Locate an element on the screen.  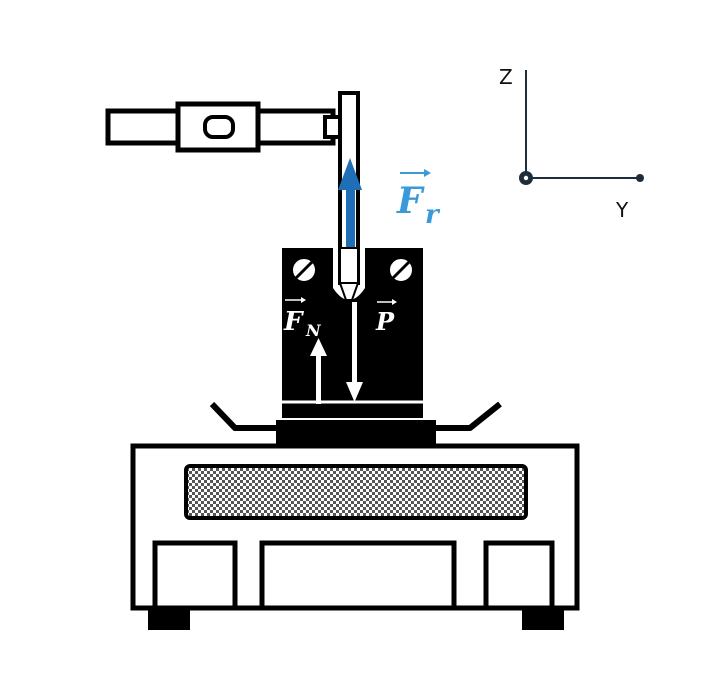
z-axis-label: Z is located at coordinates (506, 77).